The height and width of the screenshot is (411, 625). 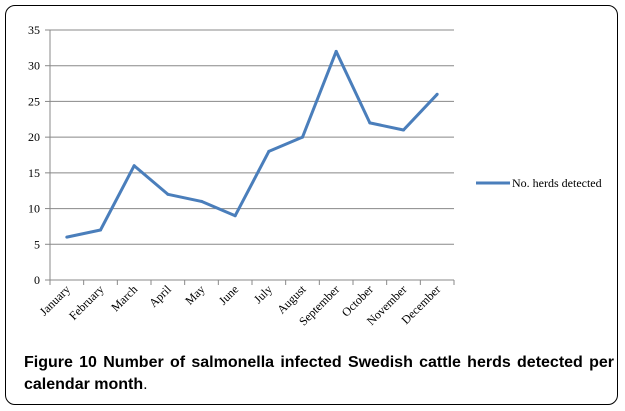 What do you see at coordinates (86, 302) in the screenshot?
I see `x-tick-label: February` at bounding box center [86, 302].